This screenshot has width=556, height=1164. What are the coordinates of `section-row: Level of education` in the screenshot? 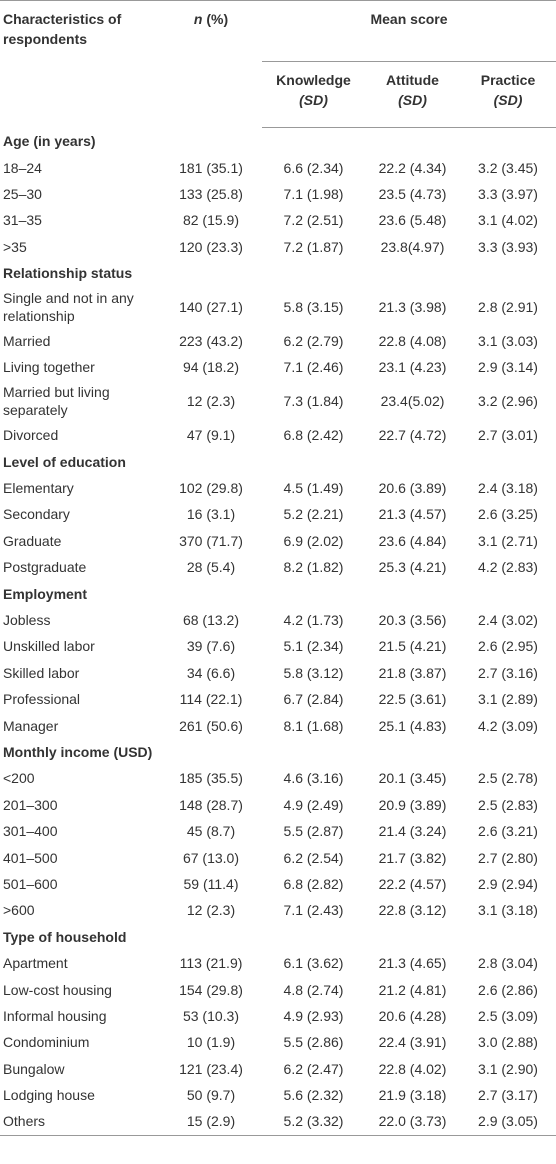 It's located at (278, 462).